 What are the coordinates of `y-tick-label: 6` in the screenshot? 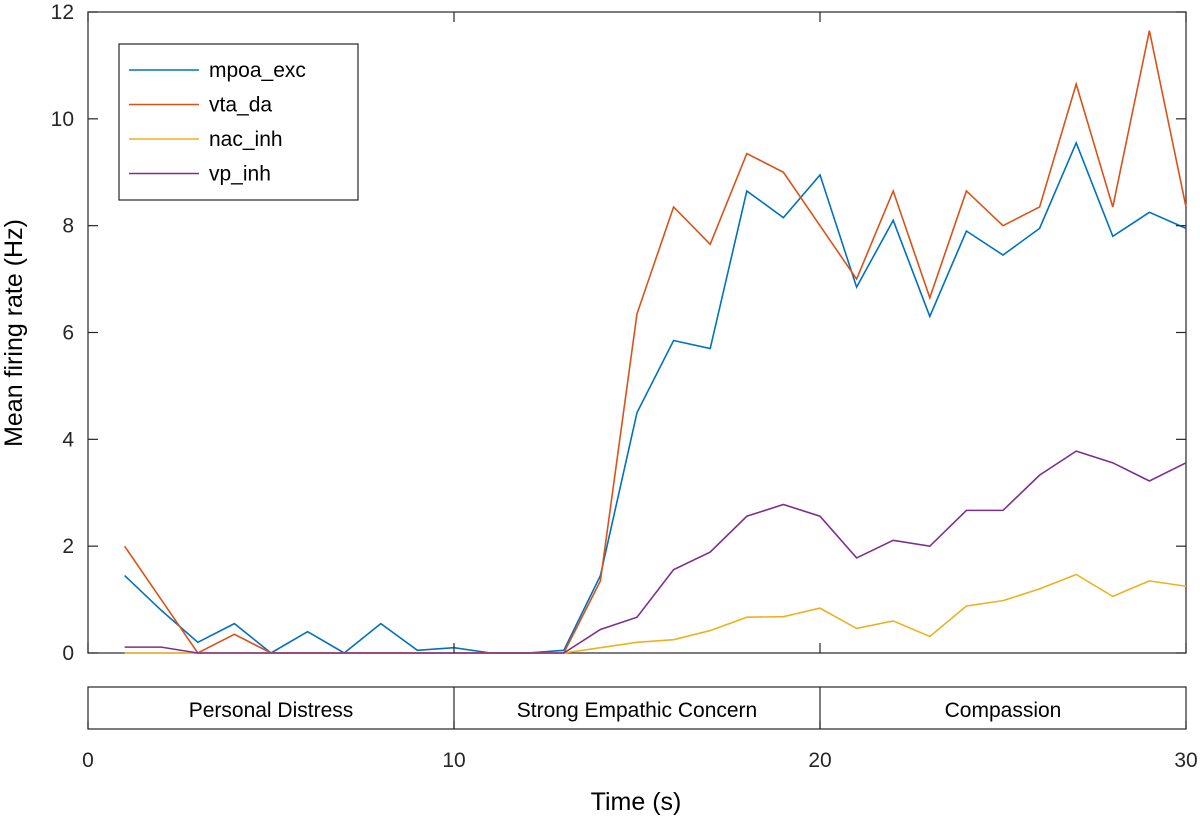 It's located at (68, 333).